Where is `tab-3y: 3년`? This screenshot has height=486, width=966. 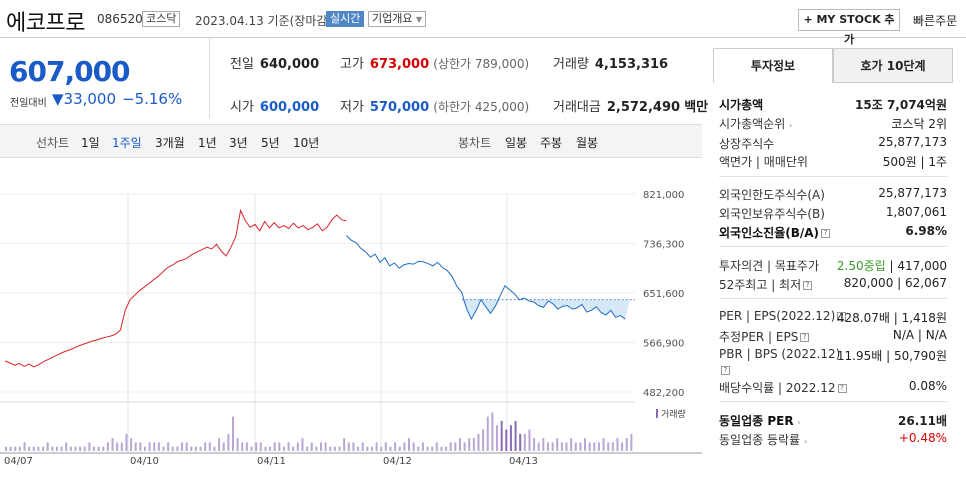
tab-3y: 3년 is located at coordinates (238, 143).